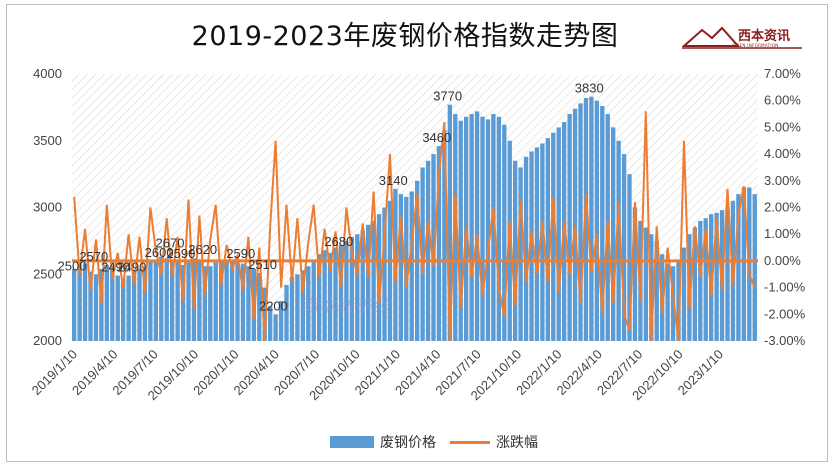  Describe the element at coordinates (338, 241) in the screenshot. I see `data-label: 2680` at that location.